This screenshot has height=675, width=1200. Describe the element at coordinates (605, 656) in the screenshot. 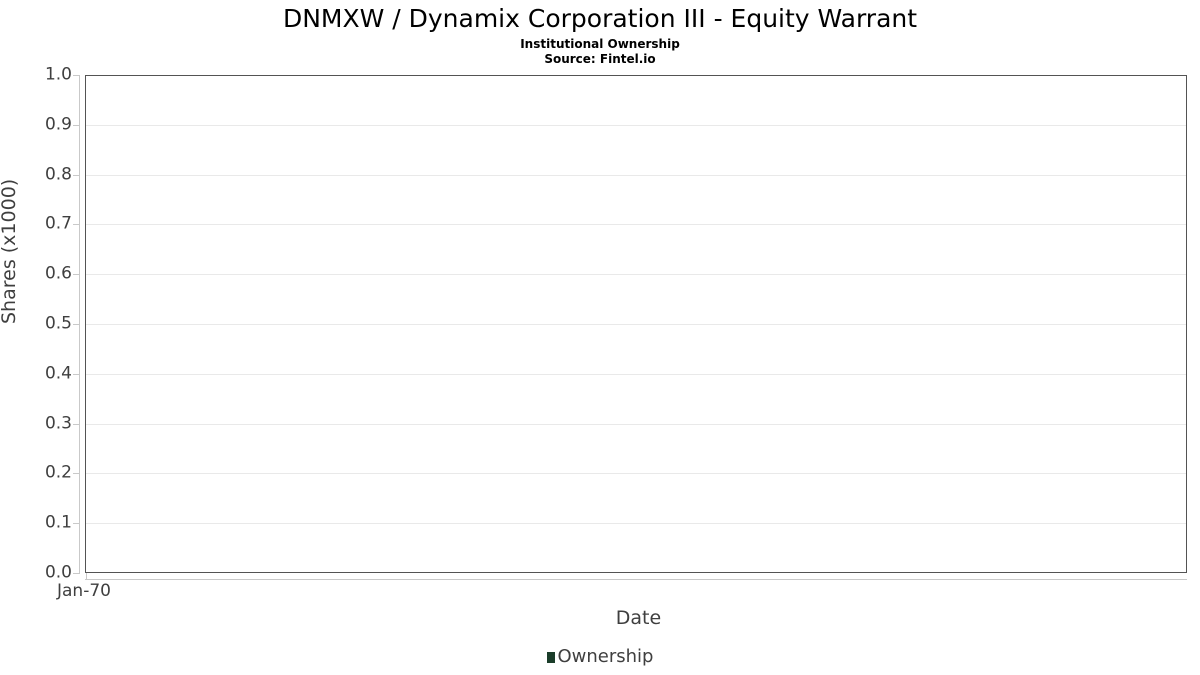

I see `legend-item-label: Ownership` at that location.